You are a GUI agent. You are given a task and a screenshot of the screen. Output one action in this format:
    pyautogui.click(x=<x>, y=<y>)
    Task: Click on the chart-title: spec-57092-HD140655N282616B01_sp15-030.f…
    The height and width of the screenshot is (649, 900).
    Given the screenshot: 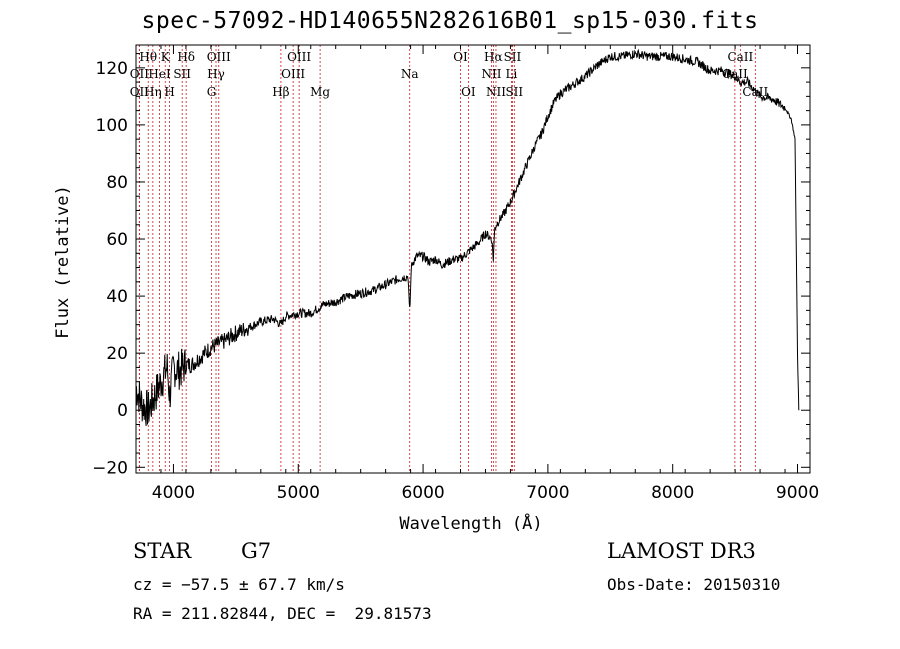 What is the action you would take?
    pyautogui.click(x=450, y=21)
    